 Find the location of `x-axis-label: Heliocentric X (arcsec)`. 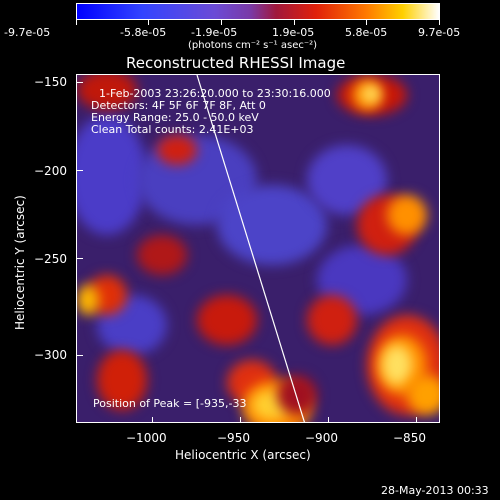

x-axis-label: Heliocentric X (arcsec) is located at coordinates (243, 455).